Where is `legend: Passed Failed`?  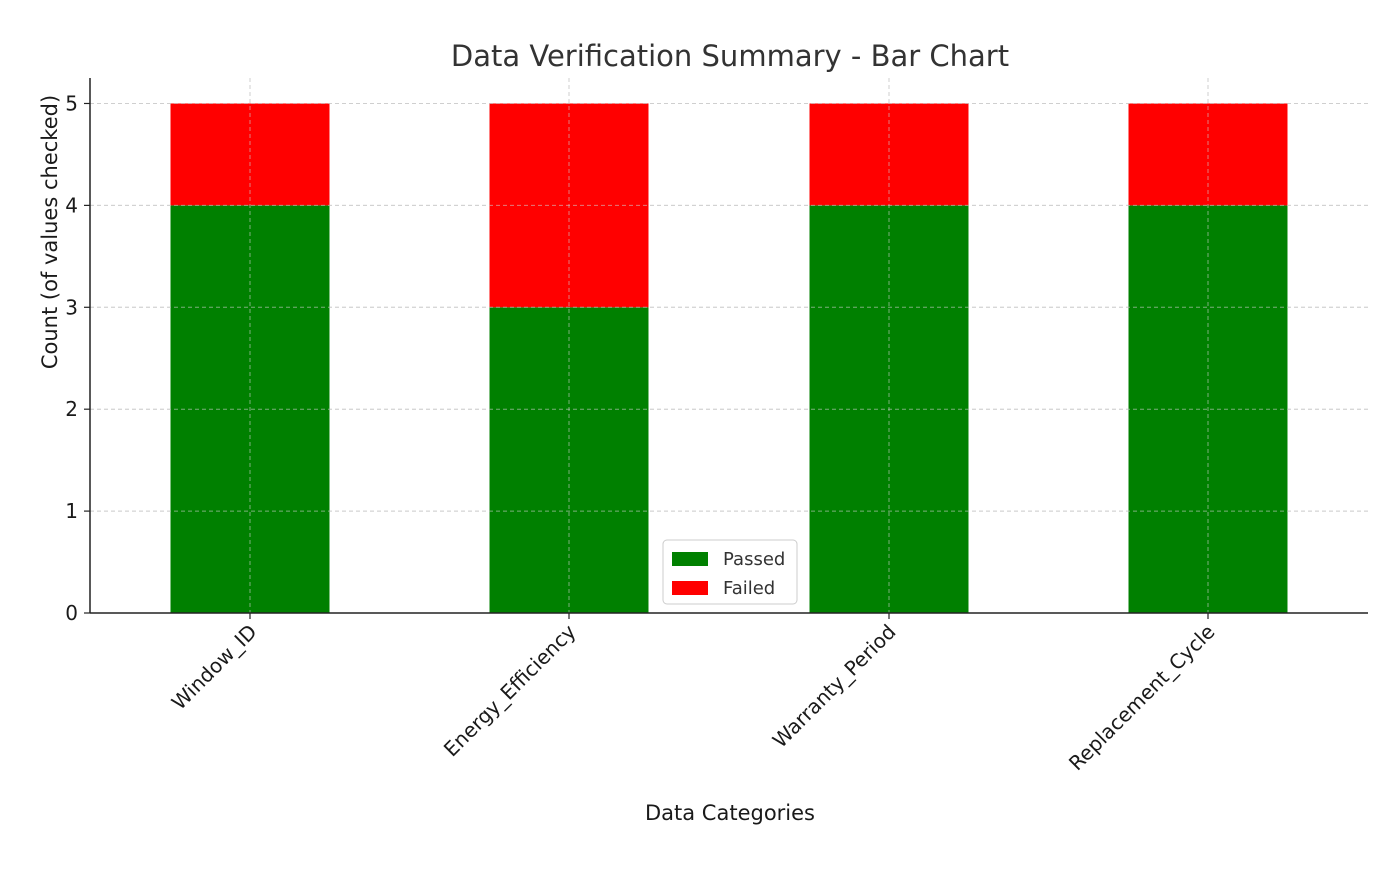
legend: Passed Failed is located at coordinates (730, 572).